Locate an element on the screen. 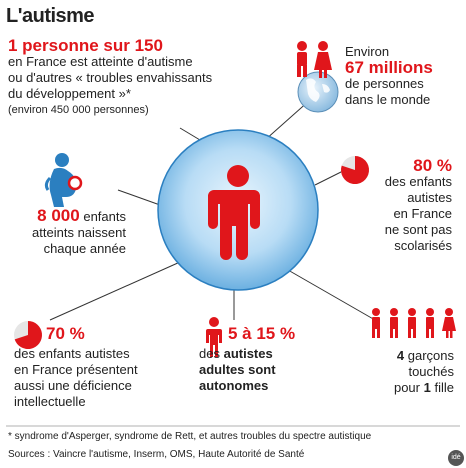 This screenshot has height=468, width=466. stat-ratio-line3-rest: fille is located at coordinates (444, 387).